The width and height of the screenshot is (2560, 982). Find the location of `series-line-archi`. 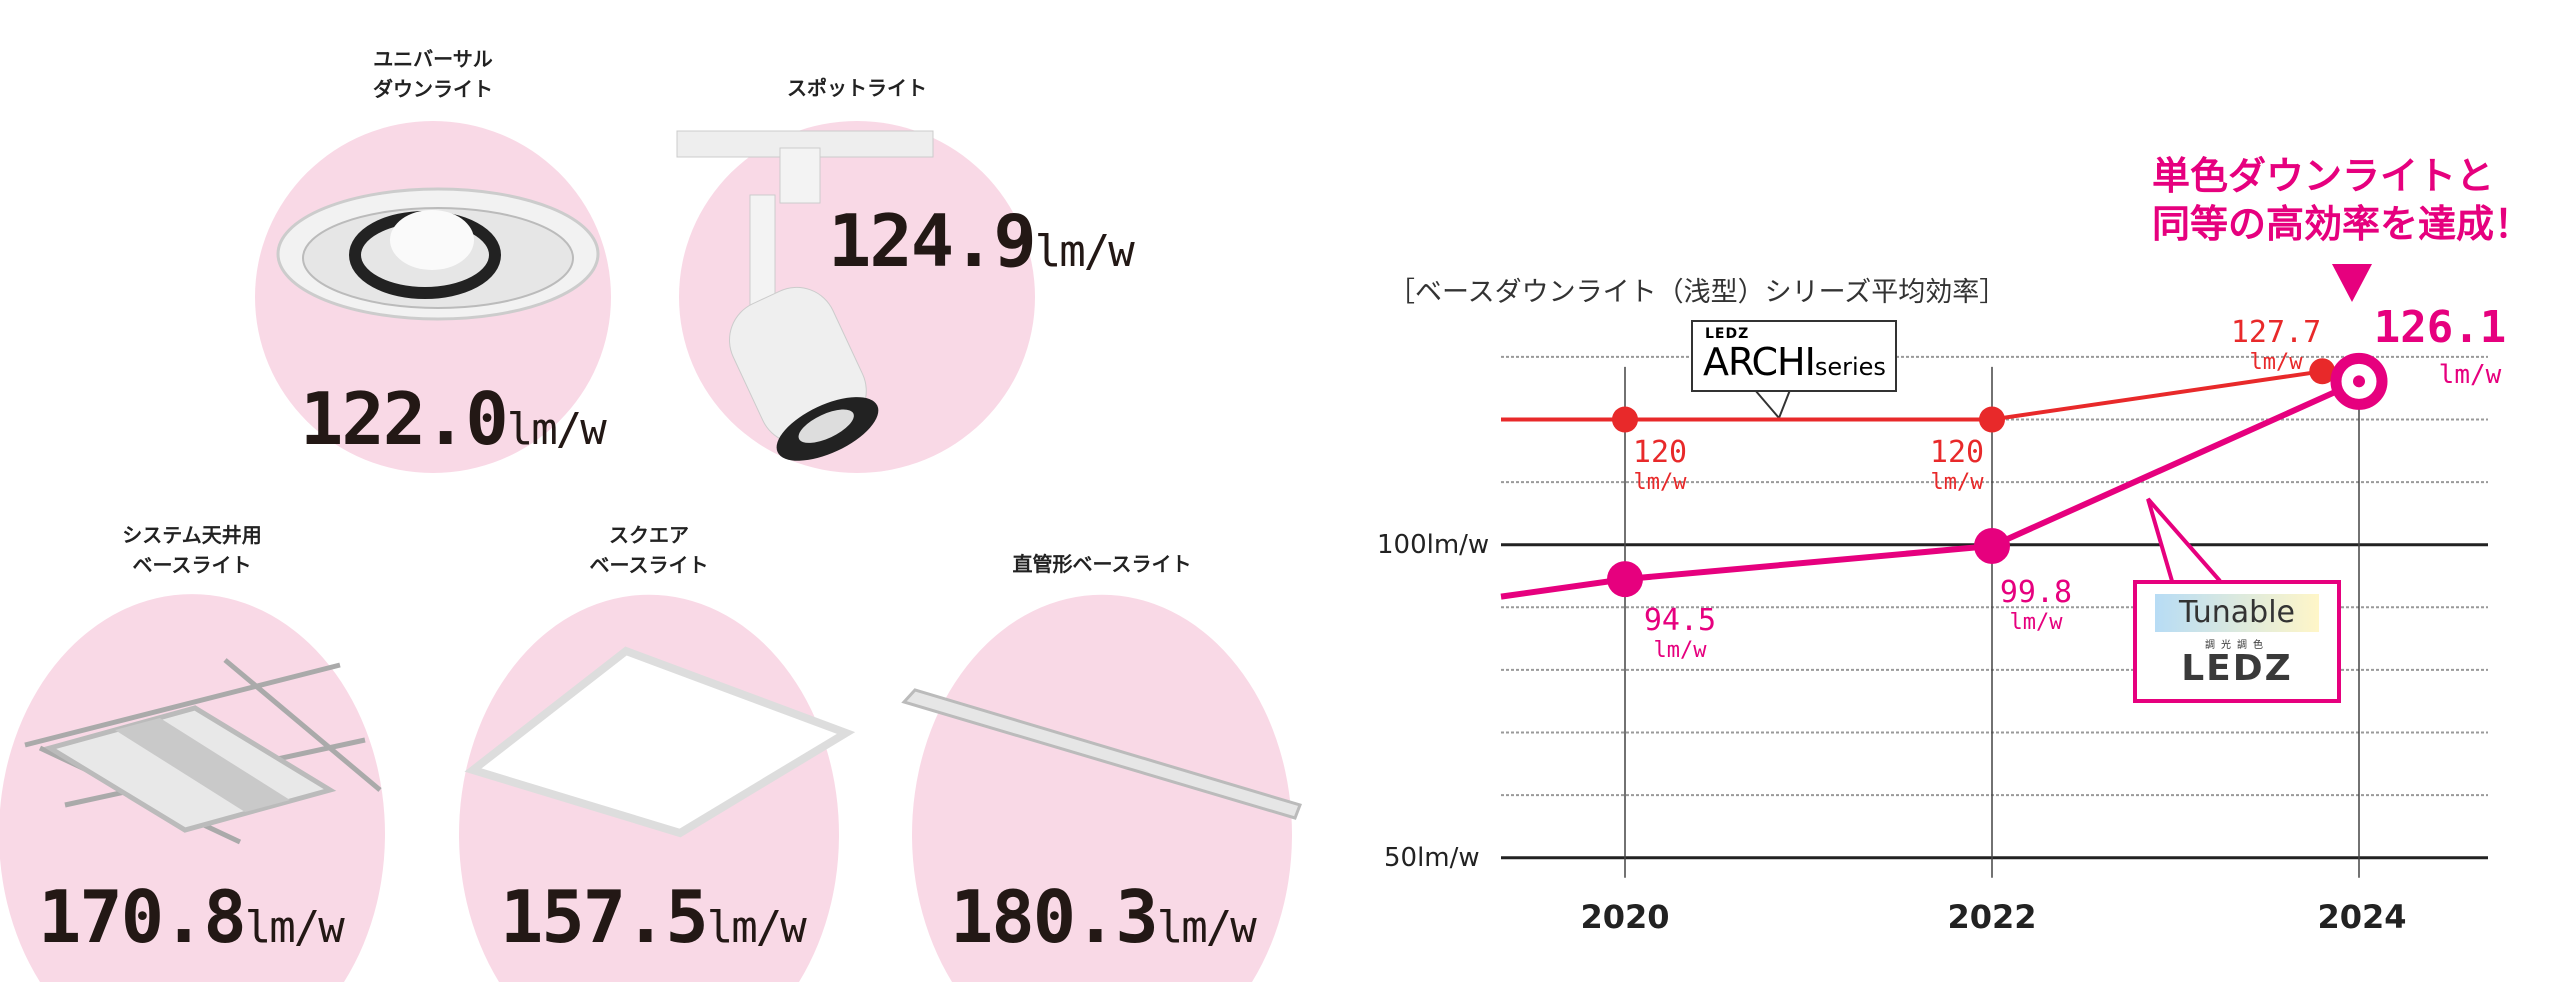

series-line-archi is located at coordinates (1912, 395).